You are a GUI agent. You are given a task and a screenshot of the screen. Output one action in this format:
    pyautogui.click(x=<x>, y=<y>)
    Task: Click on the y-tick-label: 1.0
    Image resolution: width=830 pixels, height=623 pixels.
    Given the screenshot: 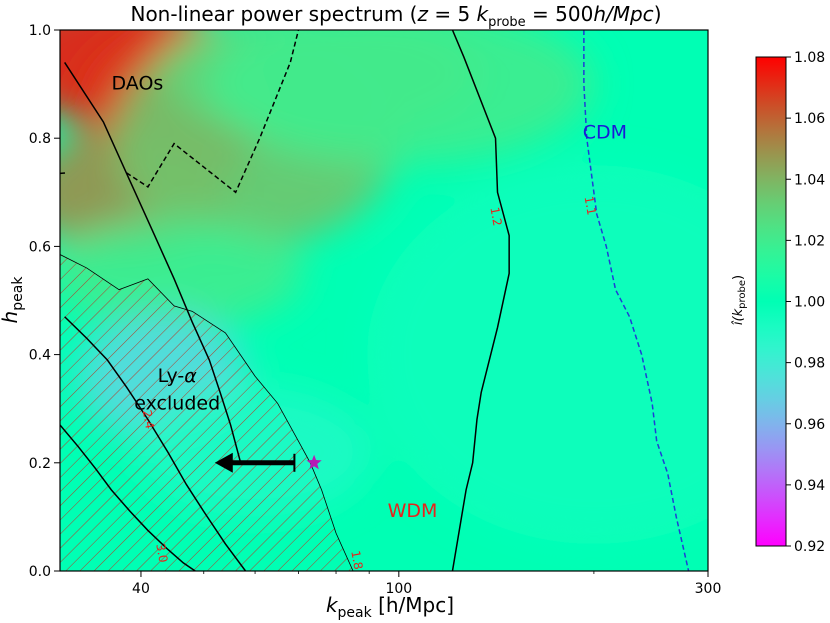 What is the action you would take?
    pyautogui.click(x=40, y=31)
    